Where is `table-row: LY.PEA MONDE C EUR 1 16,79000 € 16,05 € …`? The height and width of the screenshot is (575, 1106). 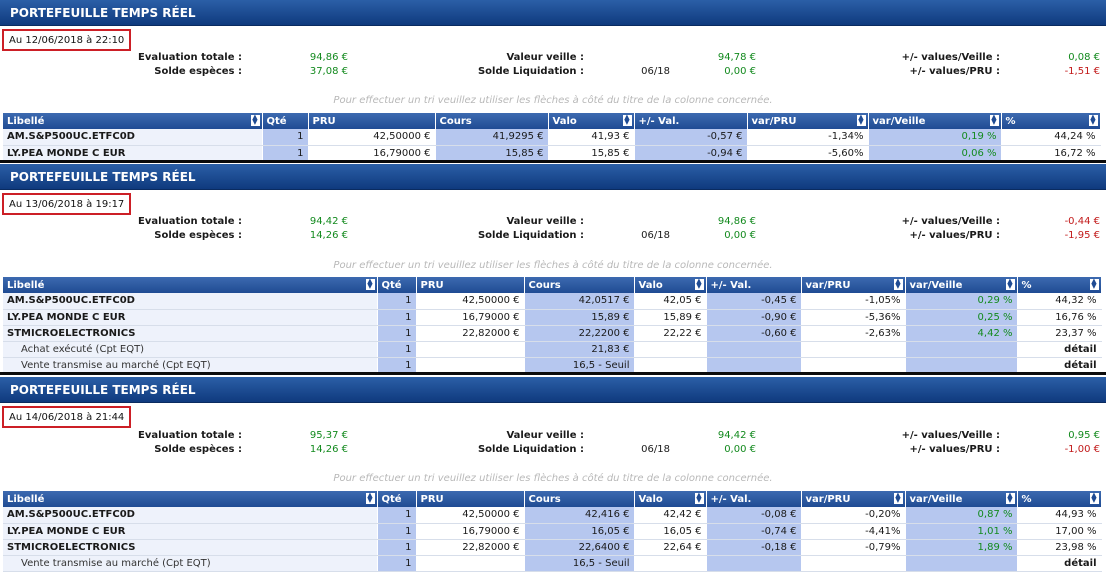 table-row: LY.PEA MONDE C EUR 1 16,79000 € 16,05 € … is located at coordinates (552, 531).